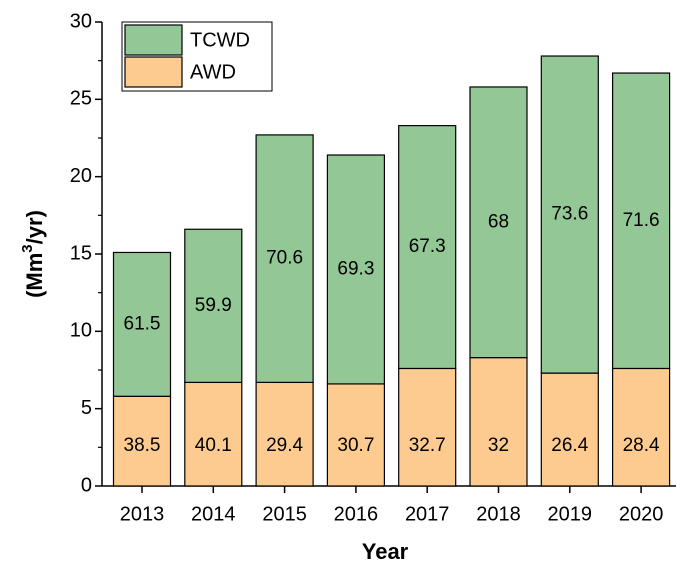 The image size is (692, 570). What do you see at coordinates (86, 485) in the screenshot?
I see `y-tick-label: 0` at bounding box center [86, 485].